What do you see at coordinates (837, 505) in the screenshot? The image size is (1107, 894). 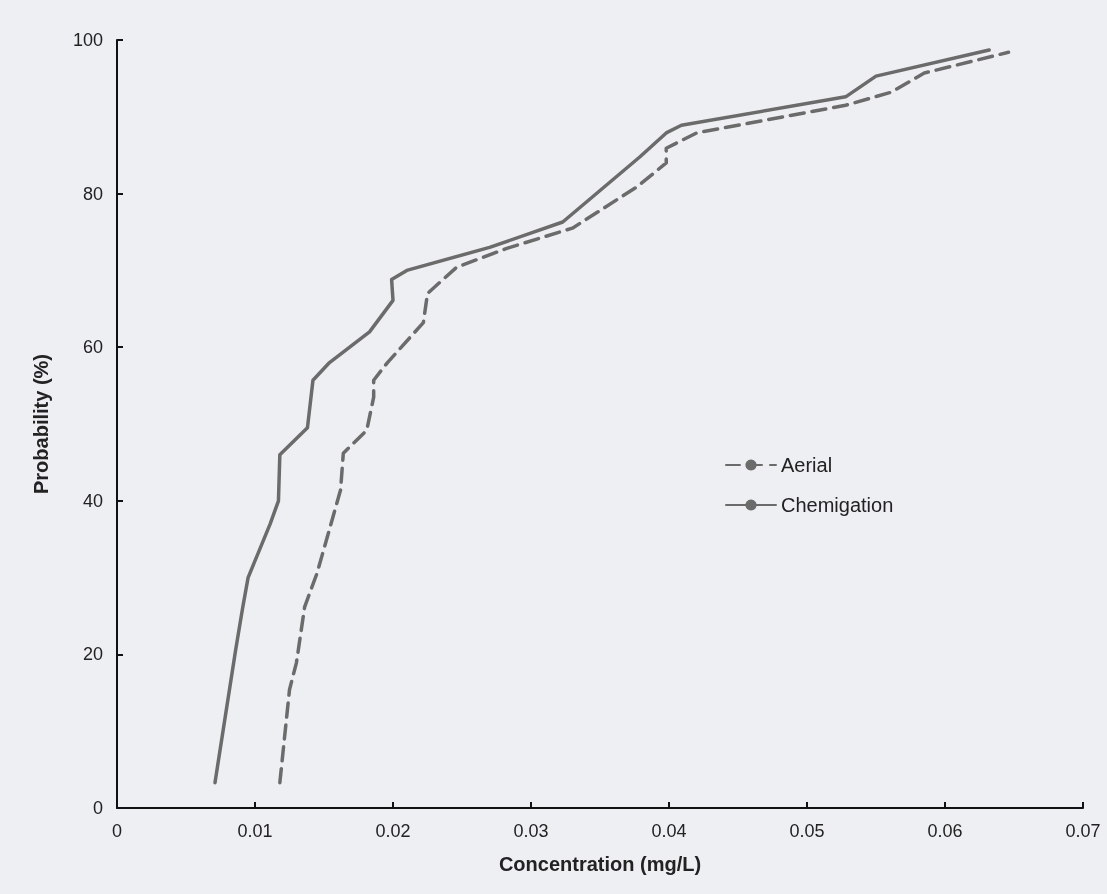 I see `legend-label: Chemigation` at bounding box center [837, 505].